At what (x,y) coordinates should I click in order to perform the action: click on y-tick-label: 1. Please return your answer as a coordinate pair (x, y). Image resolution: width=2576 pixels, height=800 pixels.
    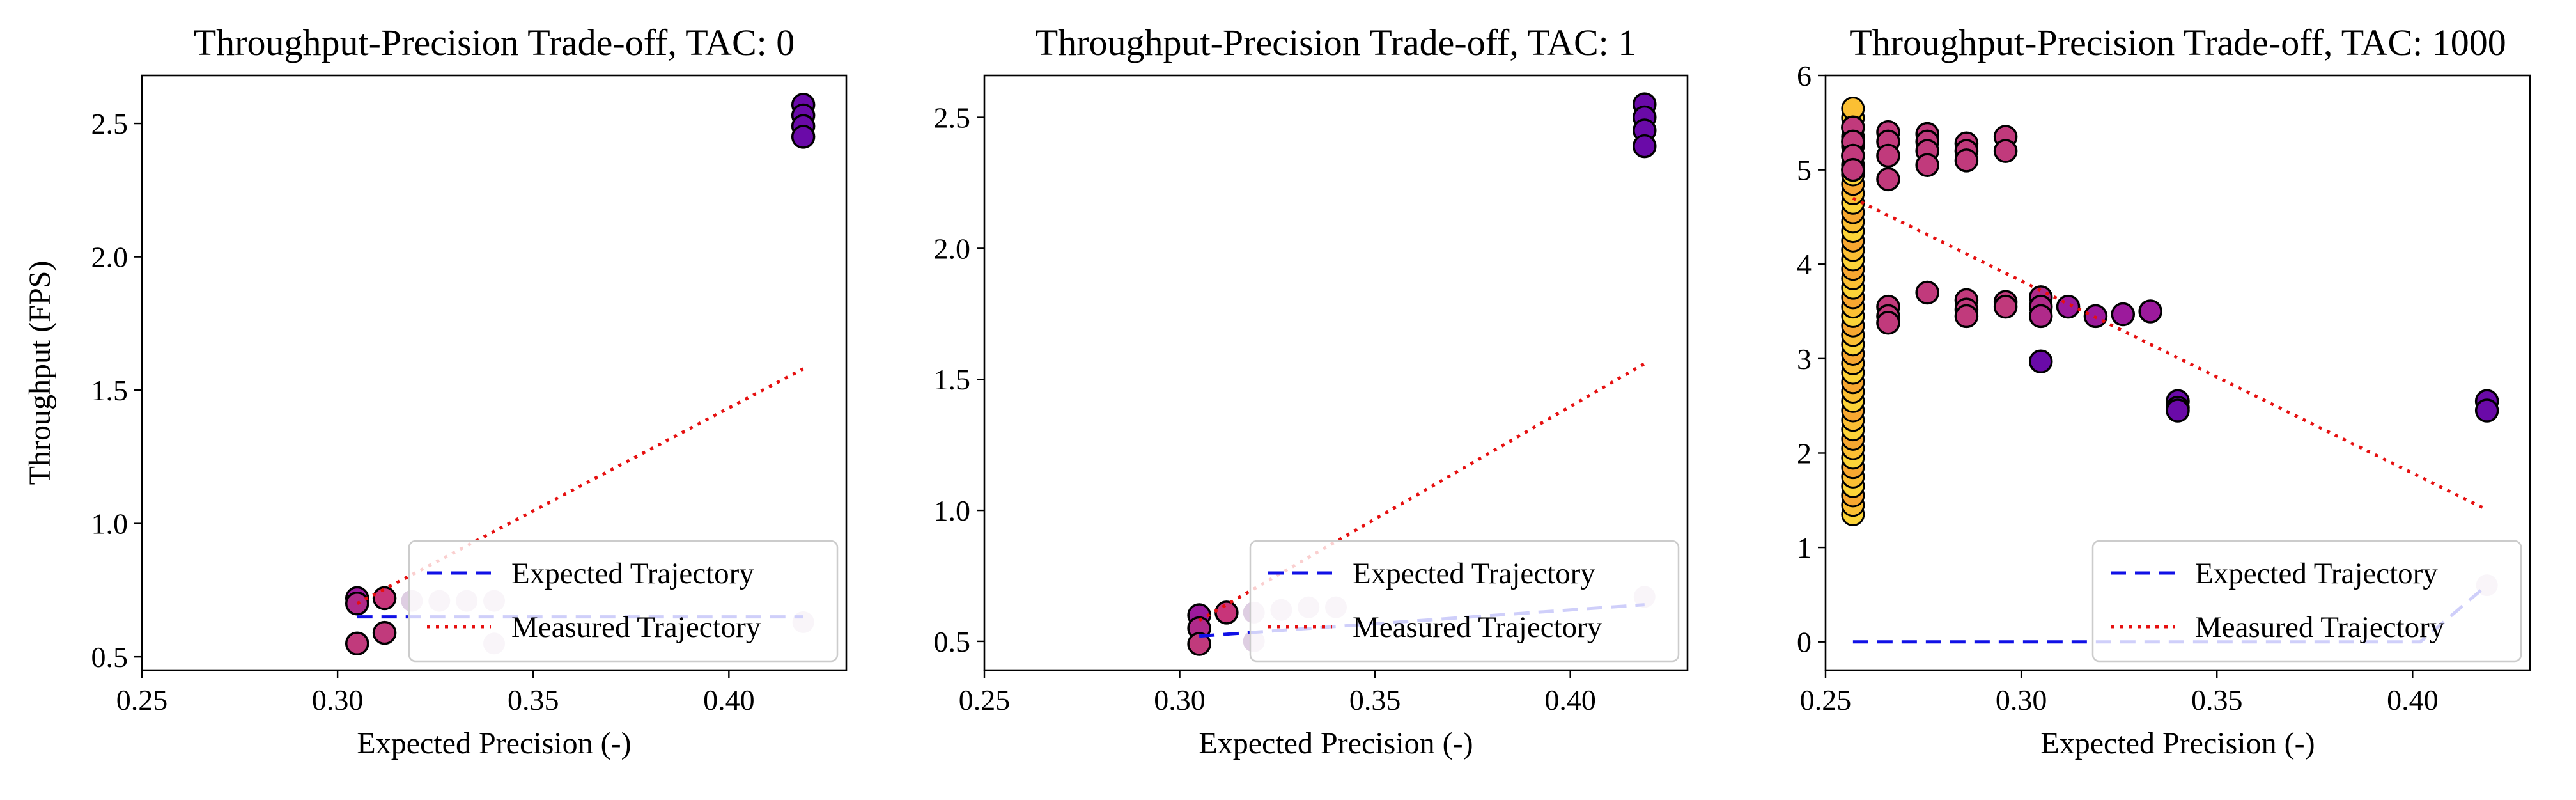
    Looking at the image, I should click on (1804, 547).